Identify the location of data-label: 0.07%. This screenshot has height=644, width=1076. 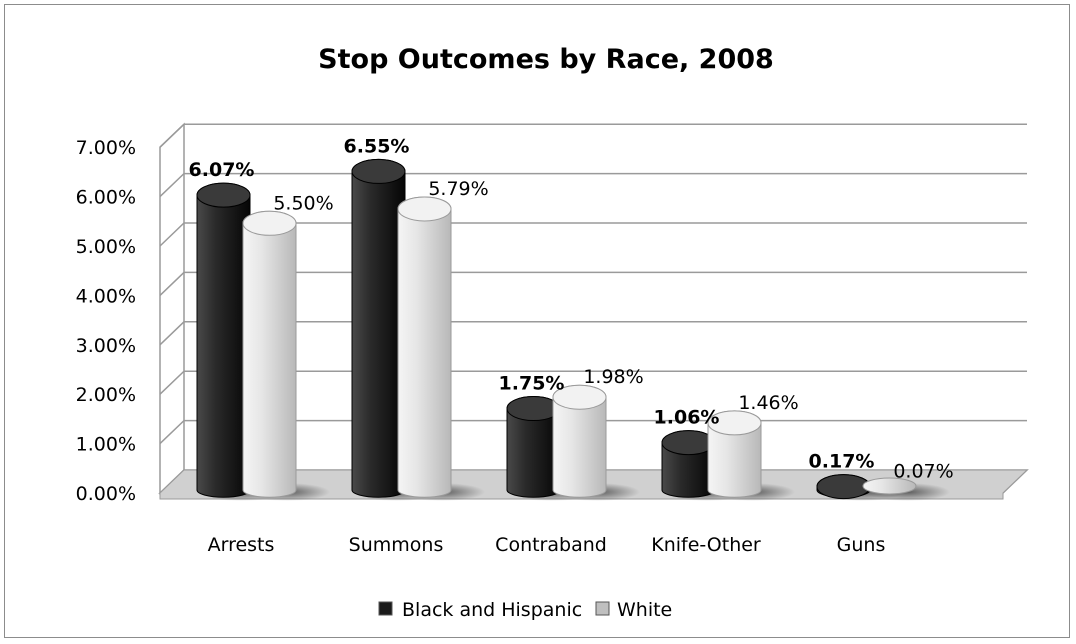
(923, 472).